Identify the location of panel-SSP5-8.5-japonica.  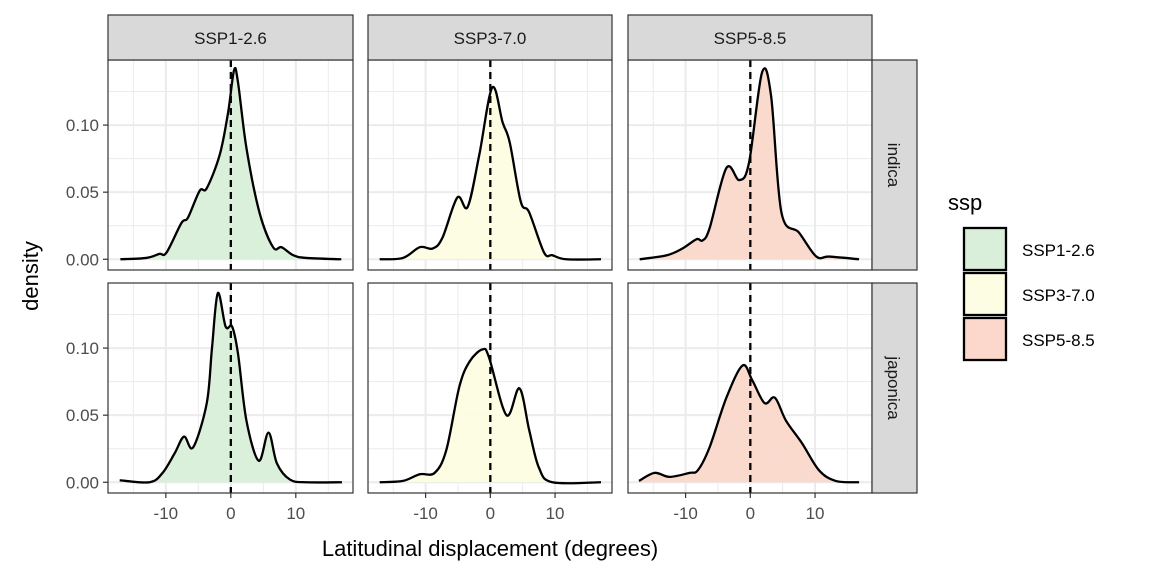
(750, 388).